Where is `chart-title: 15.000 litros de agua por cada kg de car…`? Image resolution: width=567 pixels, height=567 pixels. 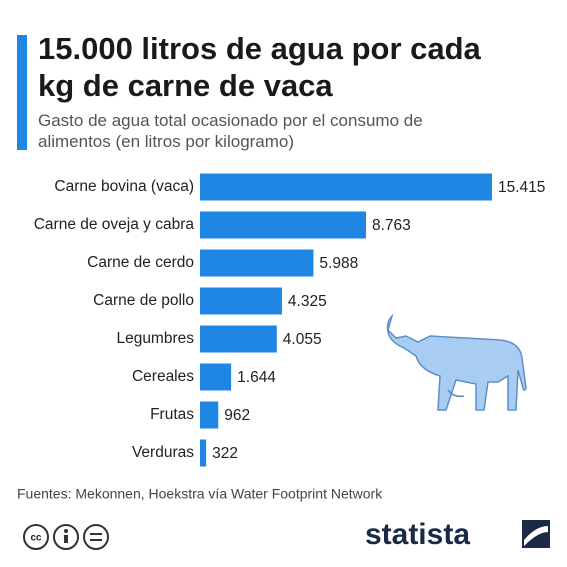
chart-title: 15.000 litros de agua por cada kg de car… is located at coordinates (259, 67).